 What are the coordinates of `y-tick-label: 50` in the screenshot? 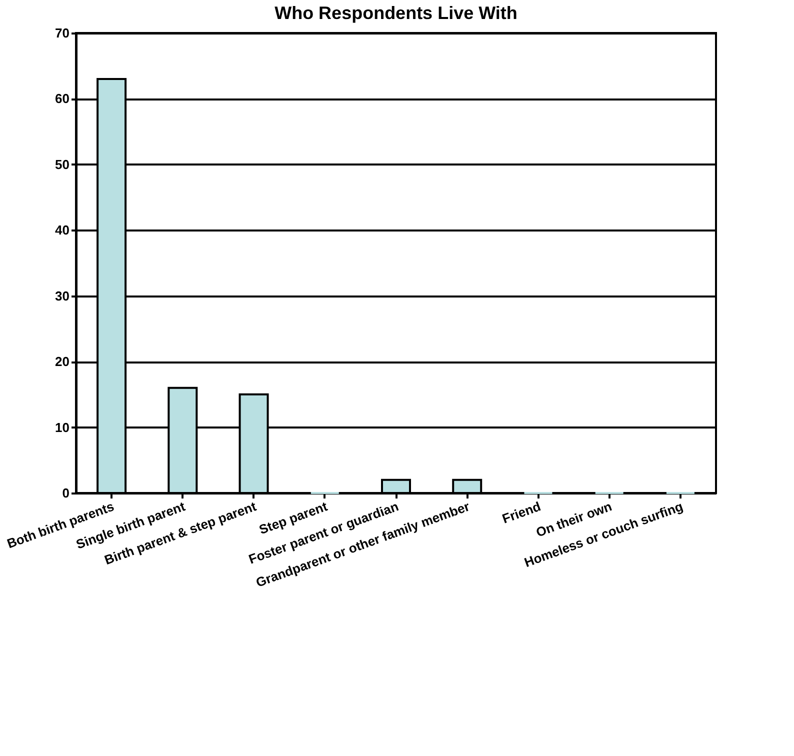 It's located at (62, 164).